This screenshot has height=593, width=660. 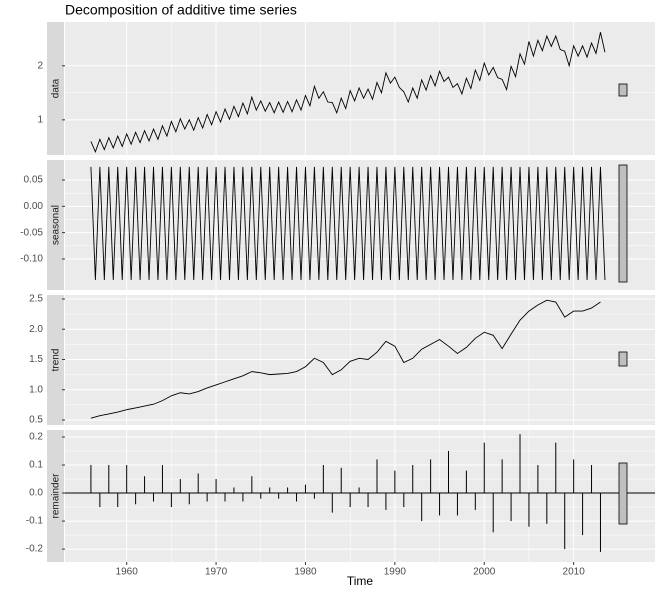 What do you see at coordinates (36, 493) in the screenshot?
I see `y-tick-label: 0.0` at bounding box center [36, 493].